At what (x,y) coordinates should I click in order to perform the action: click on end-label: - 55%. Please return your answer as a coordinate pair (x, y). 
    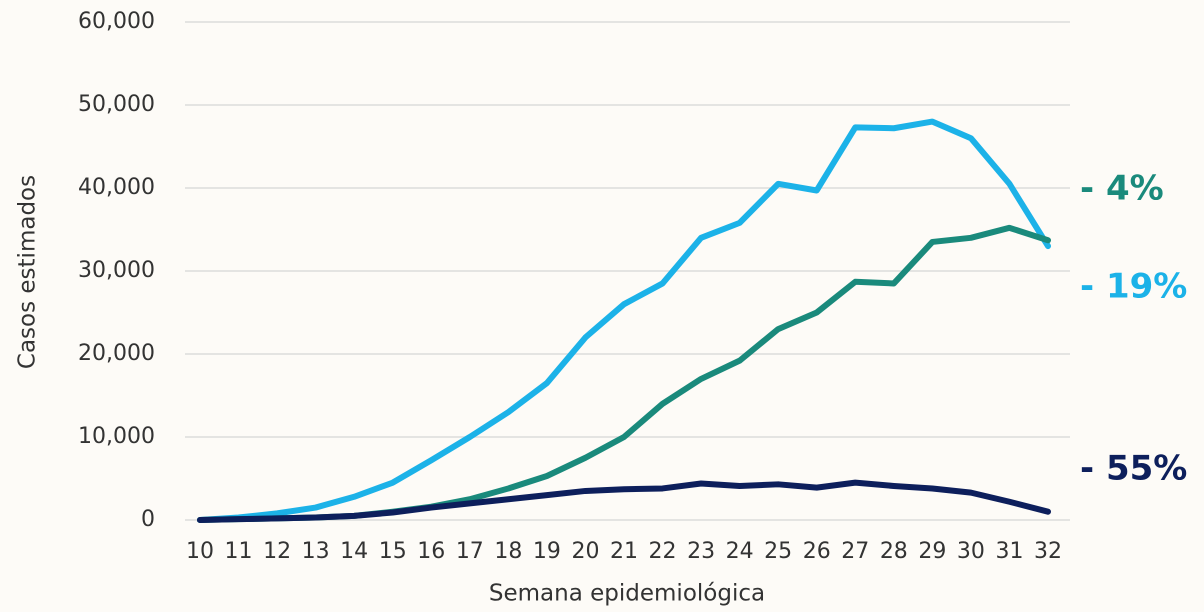
    Looking at the image, I should click on (1133, 469).